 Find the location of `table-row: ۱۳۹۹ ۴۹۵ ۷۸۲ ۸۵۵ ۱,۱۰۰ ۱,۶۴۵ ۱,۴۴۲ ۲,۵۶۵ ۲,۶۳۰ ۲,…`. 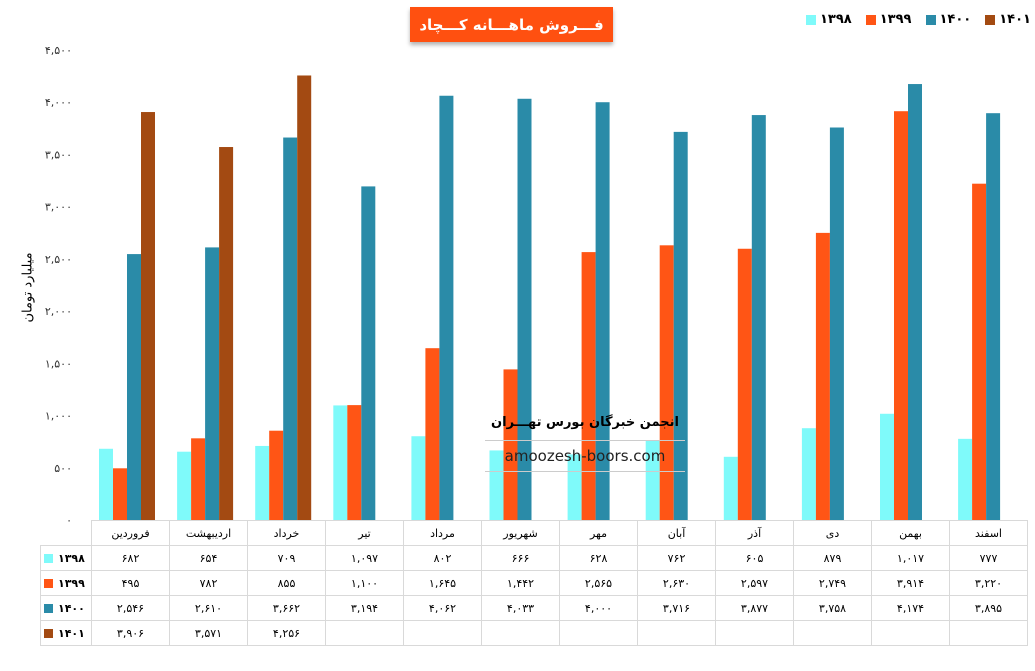

table-row: ۱۳۹۹ ۴۹۵ ۷۸۲ ۸۵۵ ۱,۱۰۰ ۱,۶۴۵ ۱,۴۴۲ ۲,۵۶۵ ۲,۶۳۰ ۲,… is located at coordinates (534, 583).